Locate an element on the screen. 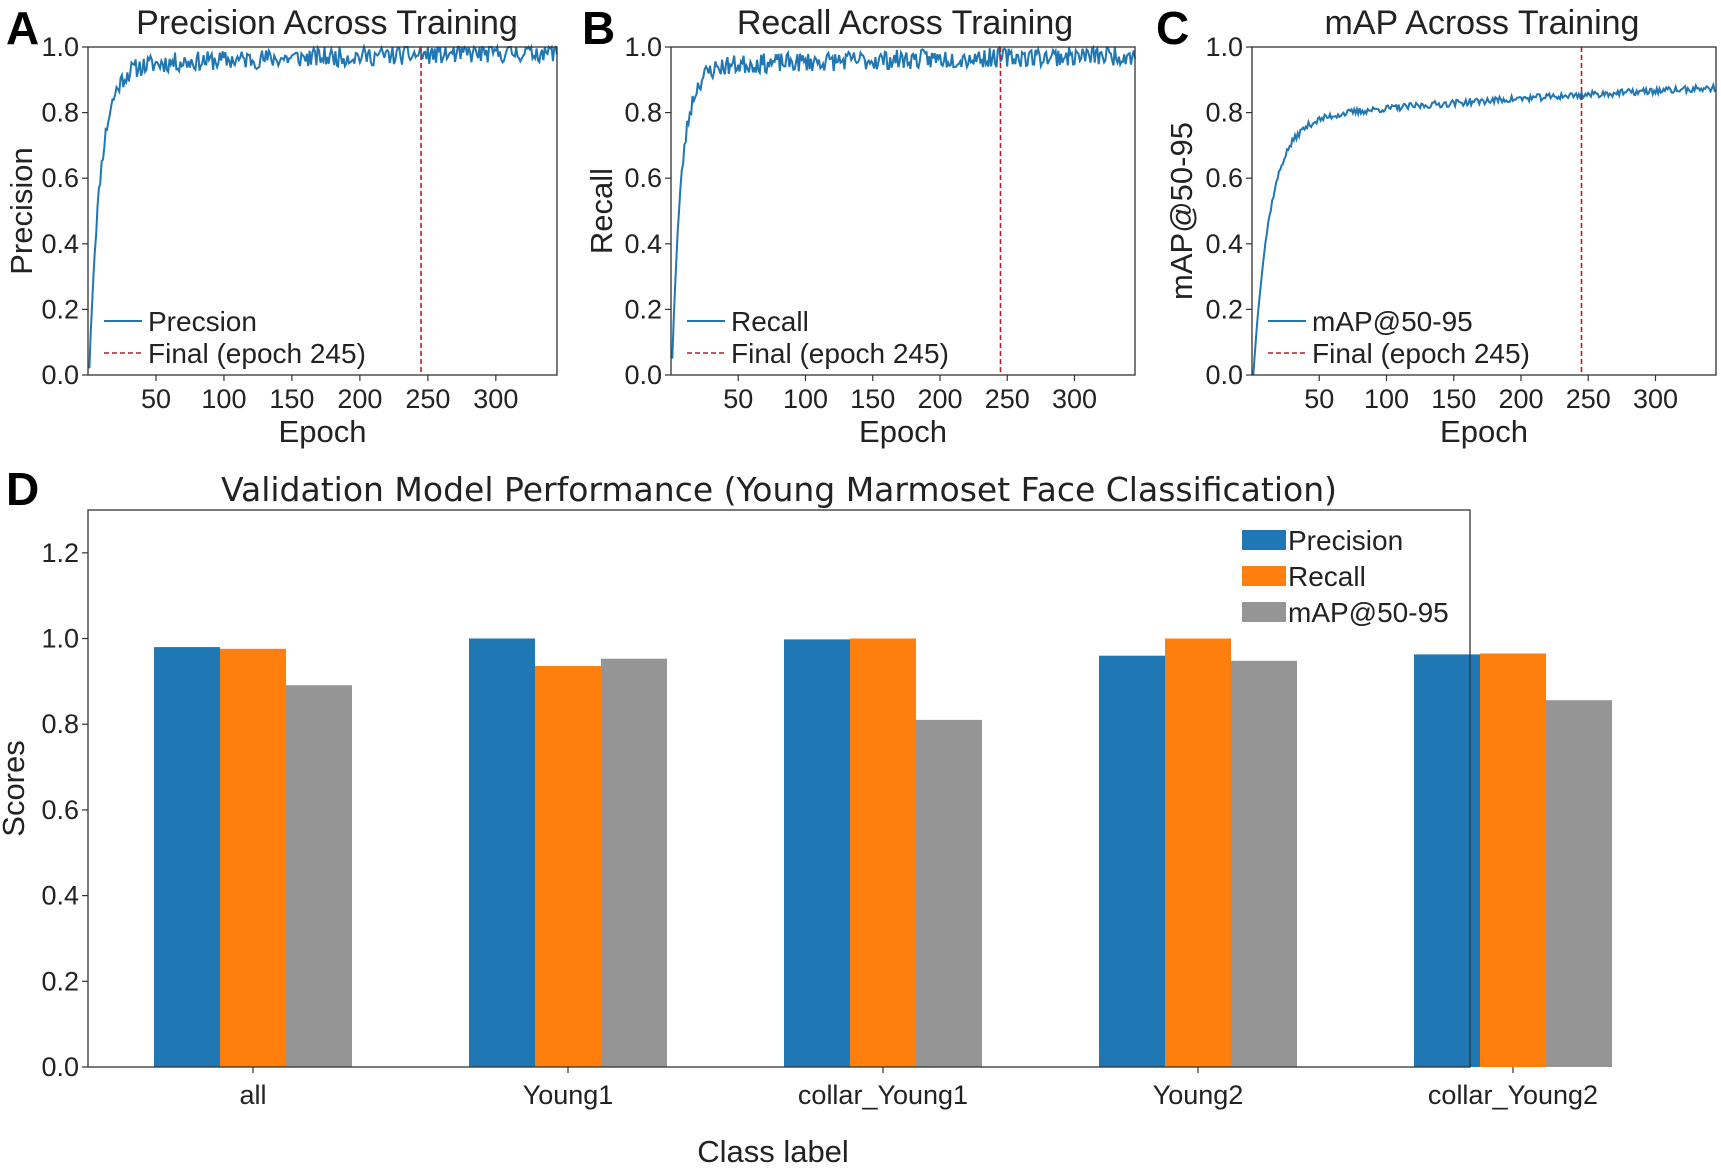  chart-title: Recall Across Training is located at coordinates (905, 23).